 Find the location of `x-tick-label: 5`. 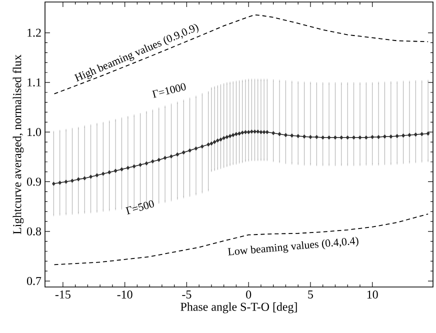

x-tick-label: 5 is located at coordinates (311, 294).